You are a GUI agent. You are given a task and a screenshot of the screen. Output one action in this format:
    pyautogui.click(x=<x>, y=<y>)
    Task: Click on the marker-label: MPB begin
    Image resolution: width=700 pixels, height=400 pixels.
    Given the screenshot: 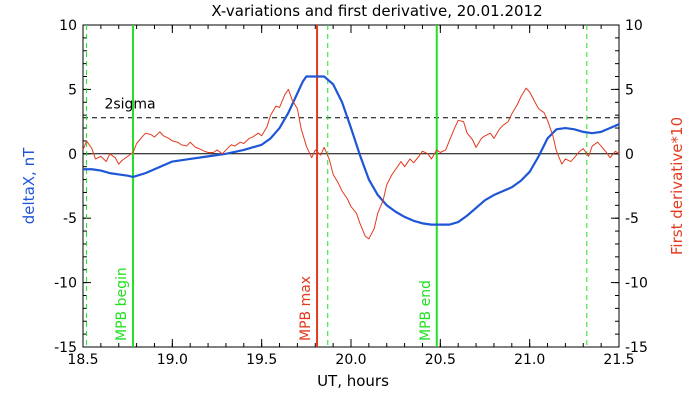 What is the action you would take?
    pyautogui.click(x=122, y=304)
    